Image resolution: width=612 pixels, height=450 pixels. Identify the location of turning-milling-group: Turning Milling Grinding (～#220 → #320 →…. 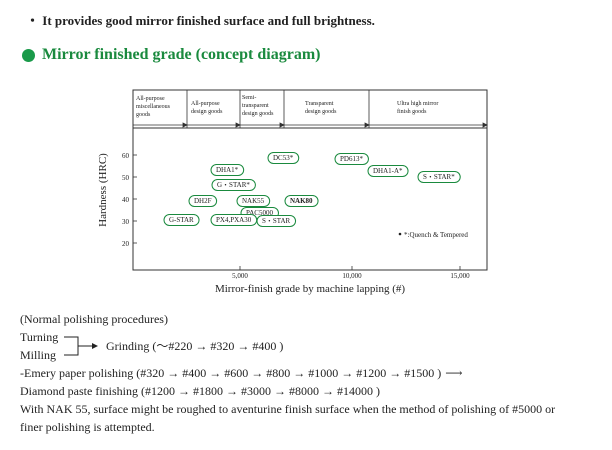
(287, 346).